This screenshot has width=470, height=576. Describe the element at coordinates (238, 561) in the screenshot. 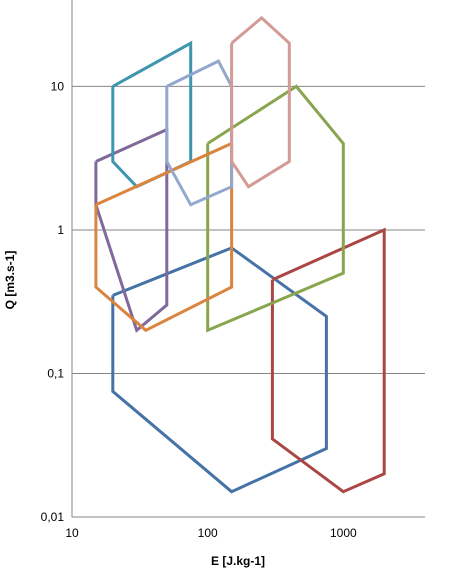

I see `x-axis-title: E [J.kg-1]` at that location.